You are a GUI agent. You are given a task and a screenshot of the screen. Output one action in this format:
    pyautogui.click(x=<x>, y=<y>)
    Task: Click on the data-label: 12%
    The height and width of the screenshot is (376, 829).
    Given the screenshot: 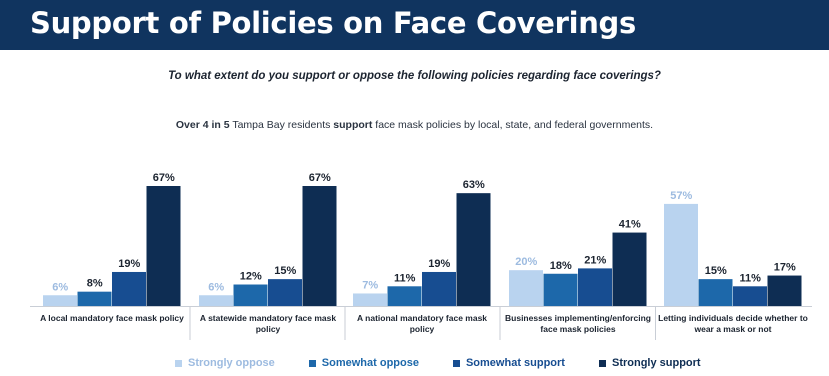 What is the action you would take?
    pyautogui.click(x=251, y=277)
    